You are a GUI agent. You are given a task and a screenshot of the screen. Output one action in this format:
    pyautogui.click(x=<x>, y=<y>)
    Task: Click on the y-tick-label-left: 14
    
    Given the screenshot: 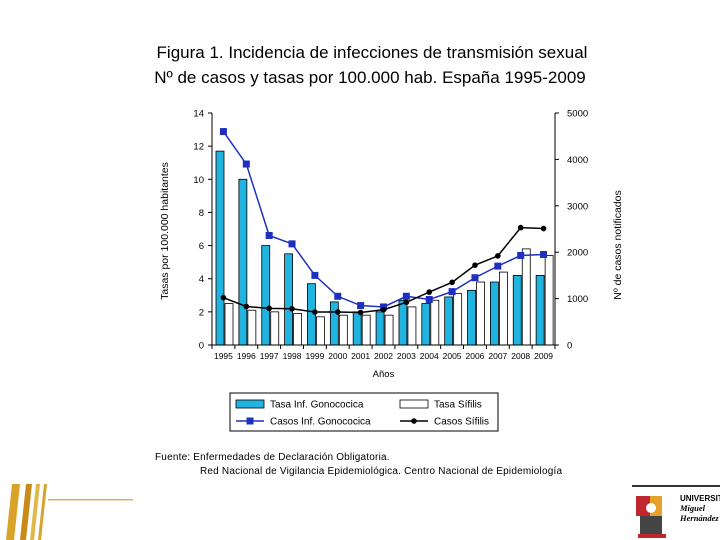 What is the action you would take?
    pyautogui.click(x=198, y=114)
    